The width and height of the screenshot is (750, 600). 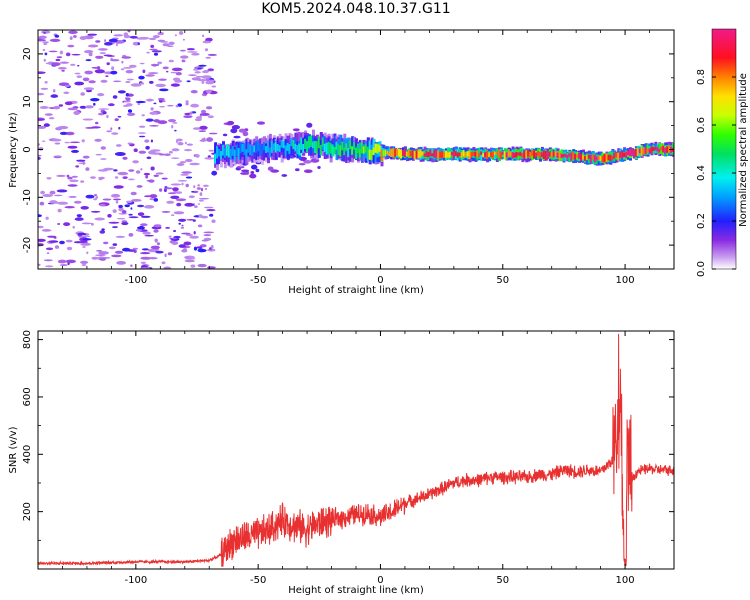 I want to click on chart-title: KOM5.2024.048.10.37.G11, so click(x=356, y=9).